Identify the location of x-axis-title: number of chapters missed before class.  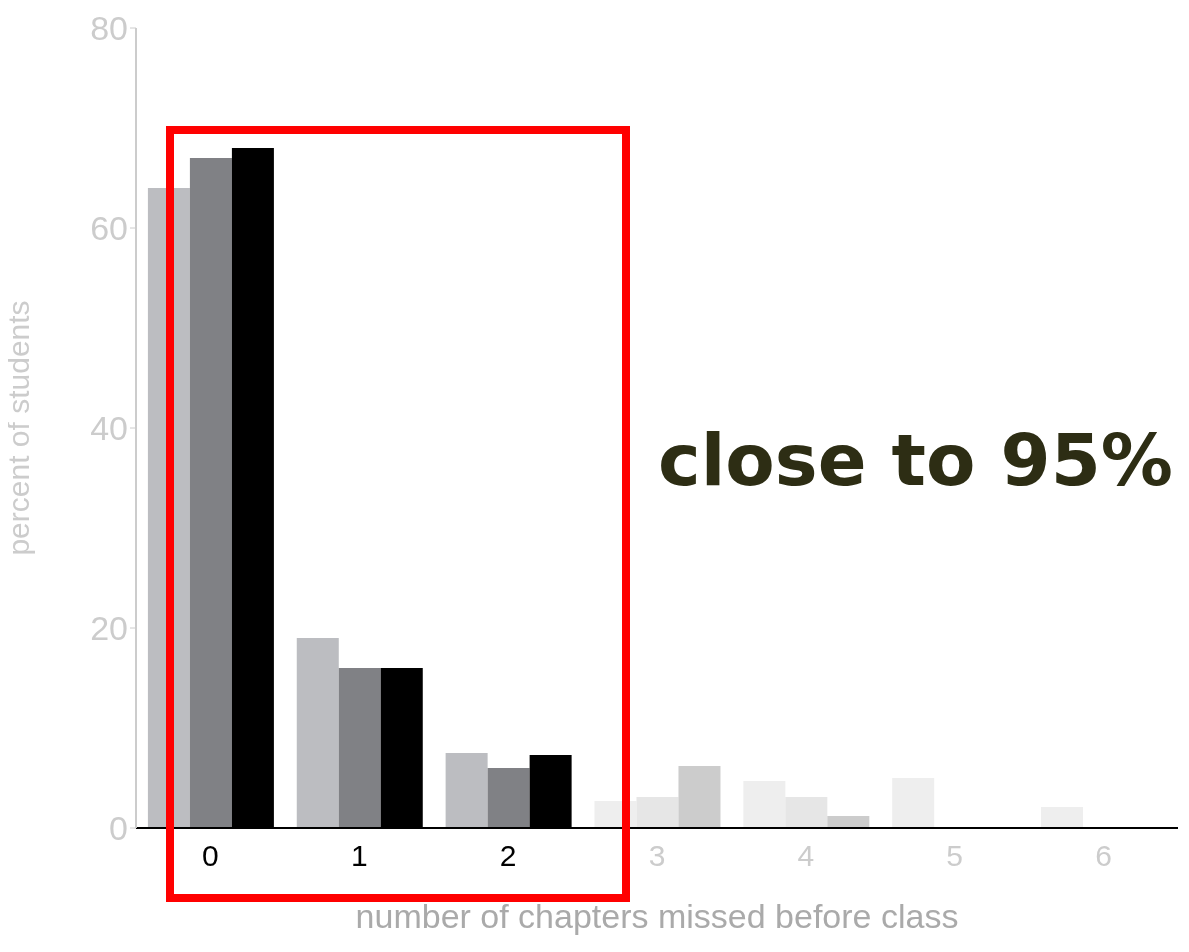
(657, 916).